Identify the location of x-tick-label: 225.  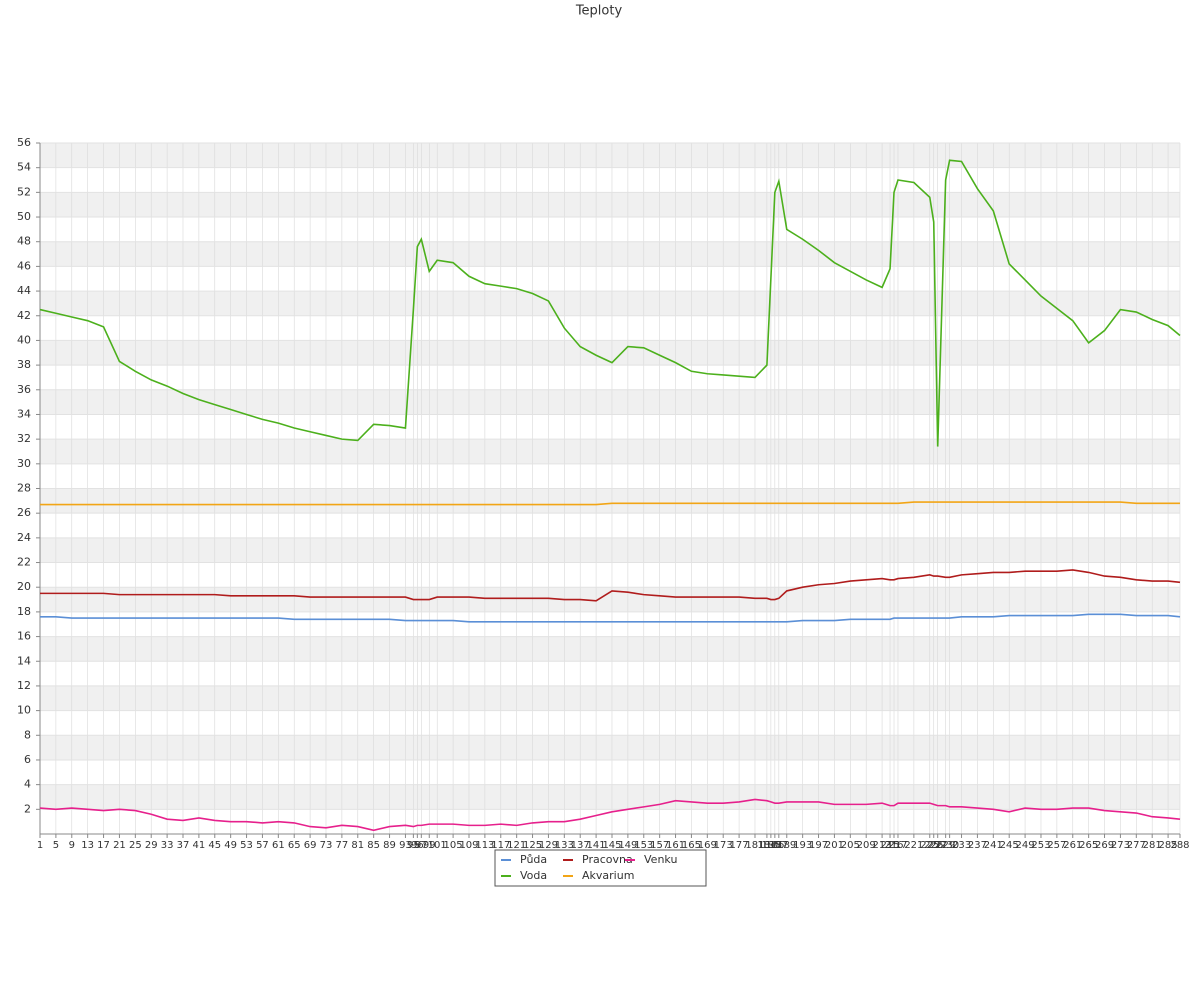
(929, 845).